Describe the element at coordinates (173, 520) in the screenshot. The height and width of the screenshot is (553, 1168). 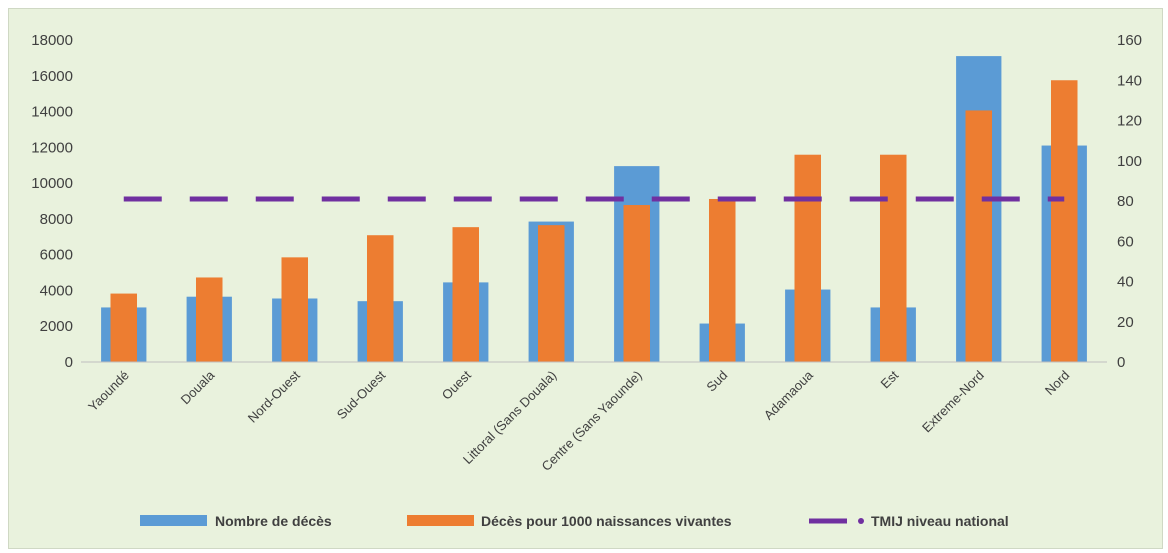
I see `legend-swatch-deaths` at that location.